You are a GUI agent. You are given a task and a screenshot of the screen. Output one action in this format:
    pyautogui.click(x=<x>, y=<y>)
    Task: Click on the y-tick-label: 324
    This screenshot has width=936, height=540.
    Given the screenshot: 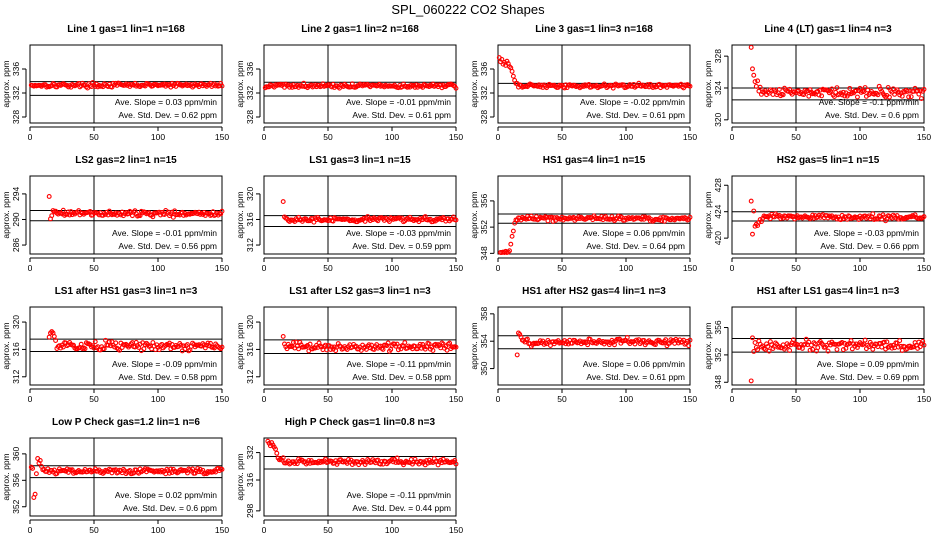 What is the action you would take?
    pyautogui.click(x=718, y=88)
    